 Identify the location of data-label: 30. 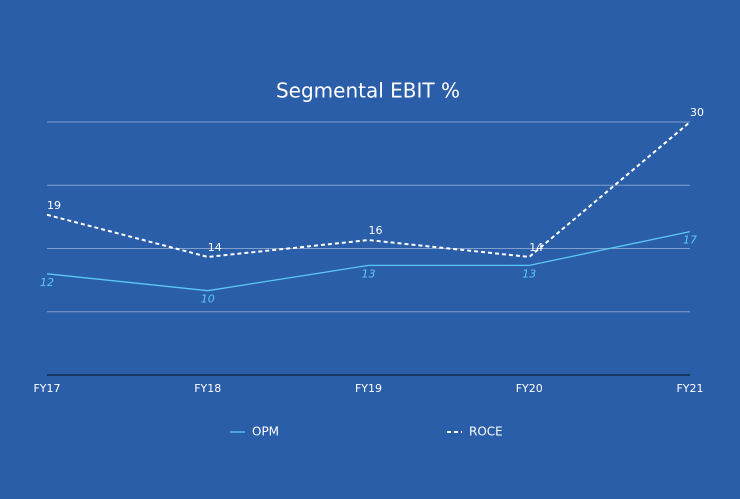
(697, 112).